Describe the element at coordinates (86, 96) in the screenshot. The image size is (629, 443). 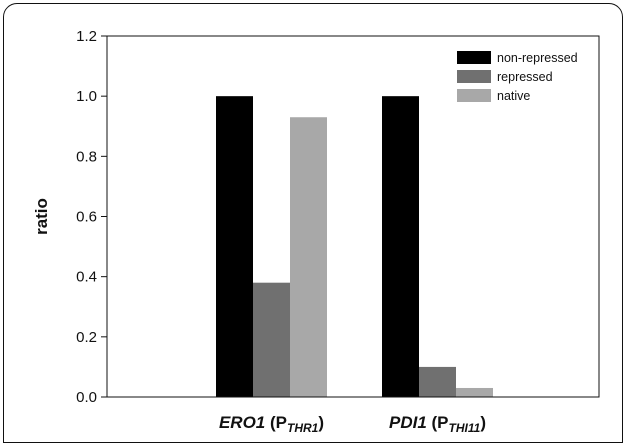
I see `y-tick-label: 1.0` at that location.